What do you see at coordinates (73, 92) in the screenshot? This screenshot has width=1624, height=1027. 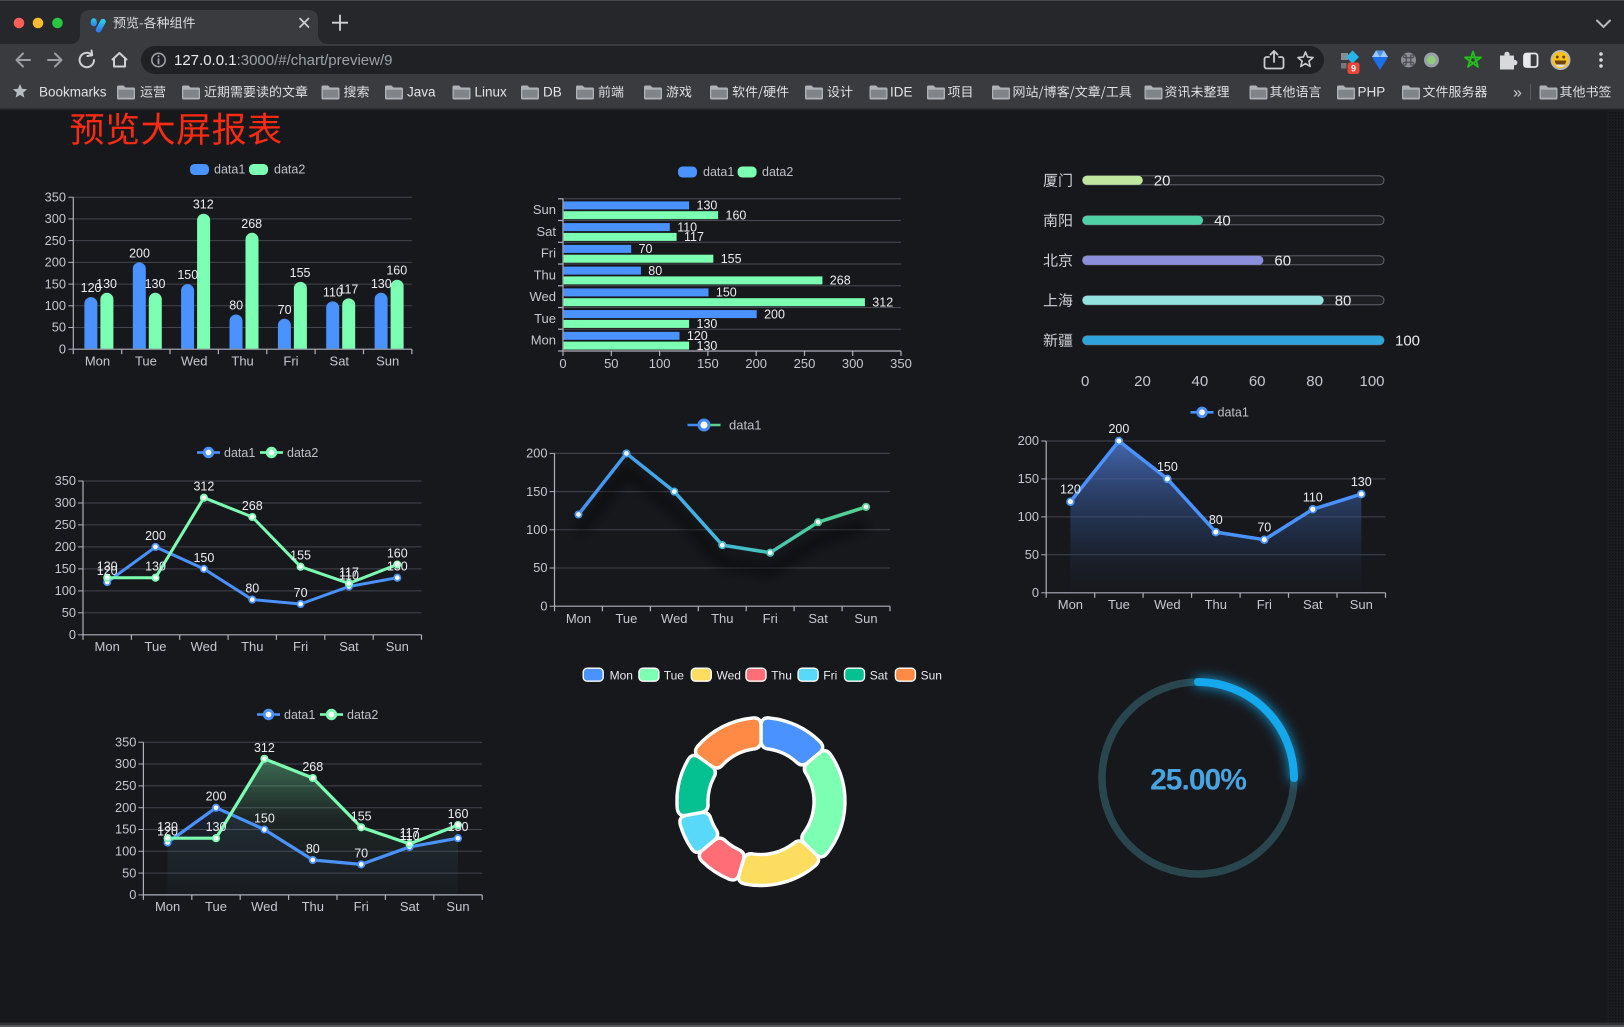 I see `svg-text: Bookmarks` at bounding box center [73, 92].